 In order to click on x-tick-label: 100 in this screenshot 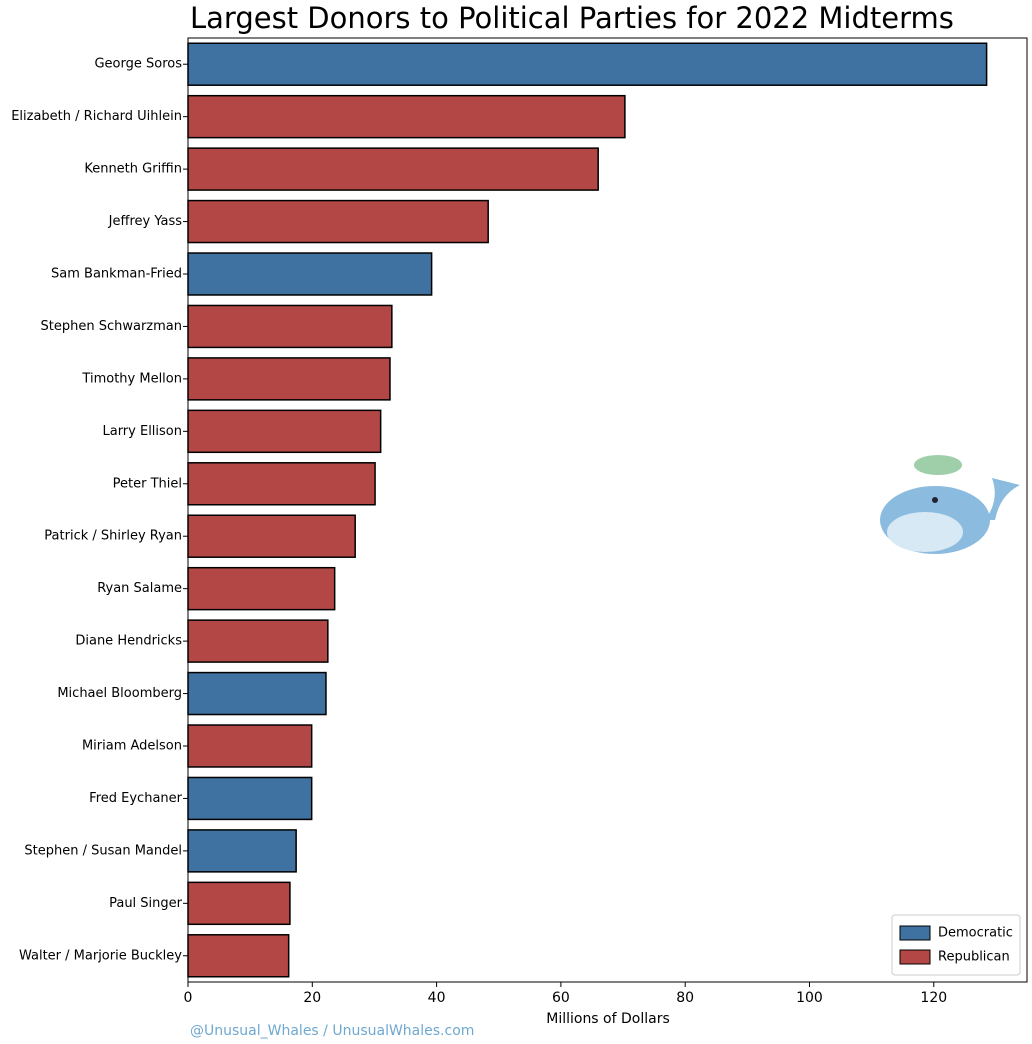, I will do `click(809, 998)`.